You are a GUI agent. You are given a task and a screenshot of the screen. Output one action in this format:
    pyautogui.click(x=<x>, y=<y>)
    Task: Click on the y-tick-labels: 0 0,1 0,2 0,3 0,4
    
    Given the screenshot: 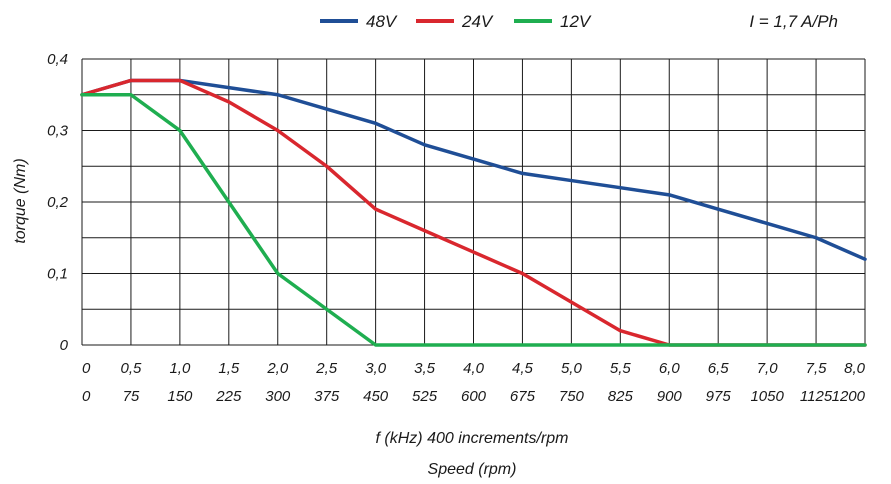 What is the action you would take?
    pyautogui.click(x=58, y=202)
    